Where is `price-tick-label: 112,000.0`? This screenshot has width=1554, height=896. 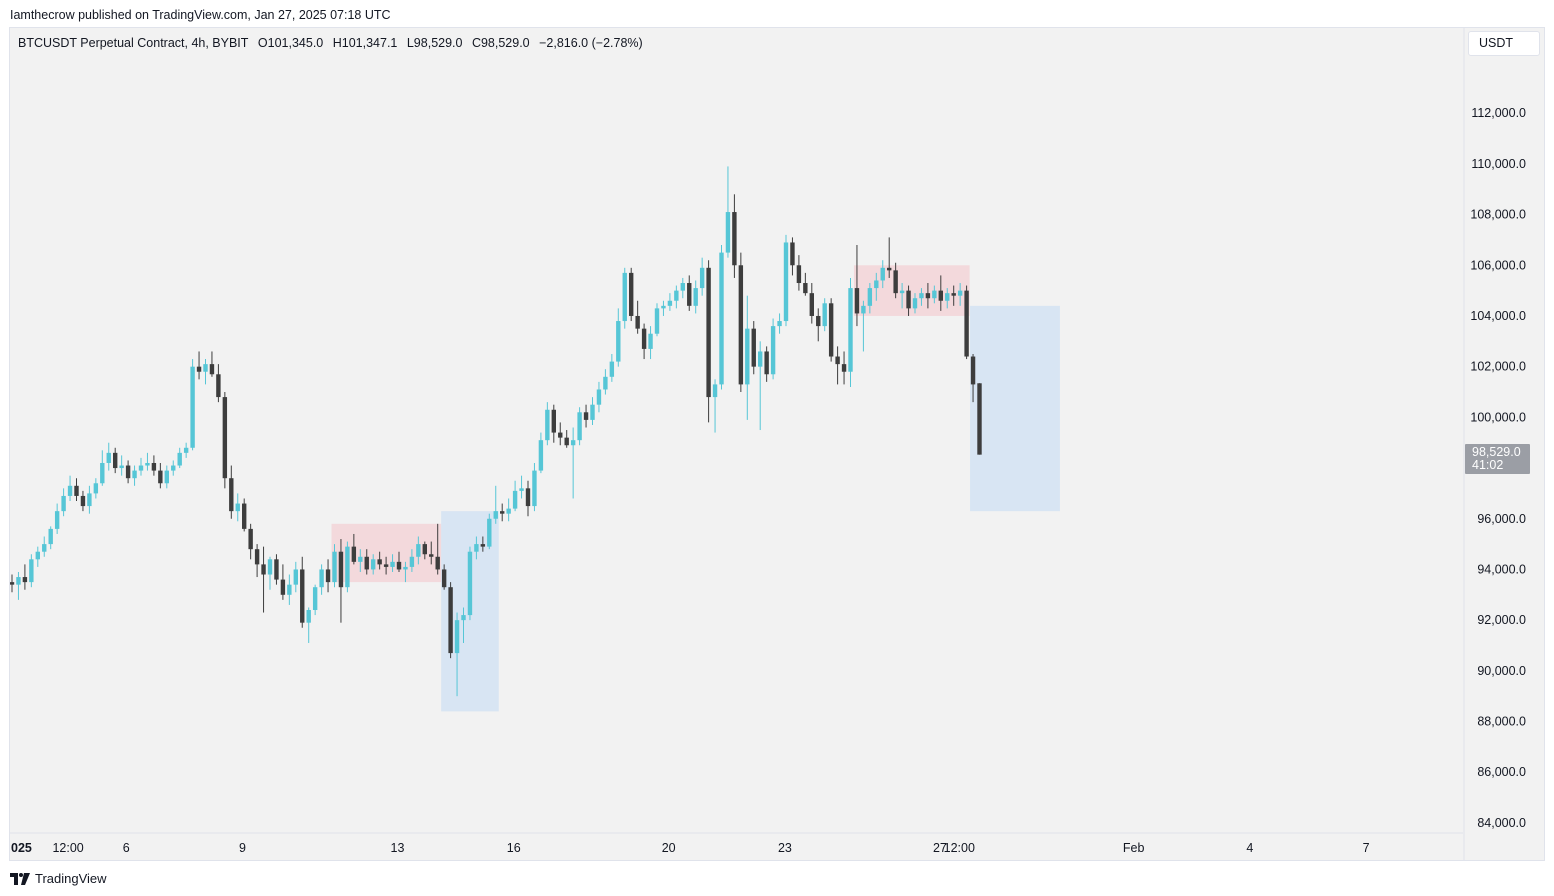
price-tick-label: 112,000.0 is located at coordinates (1498, 113).